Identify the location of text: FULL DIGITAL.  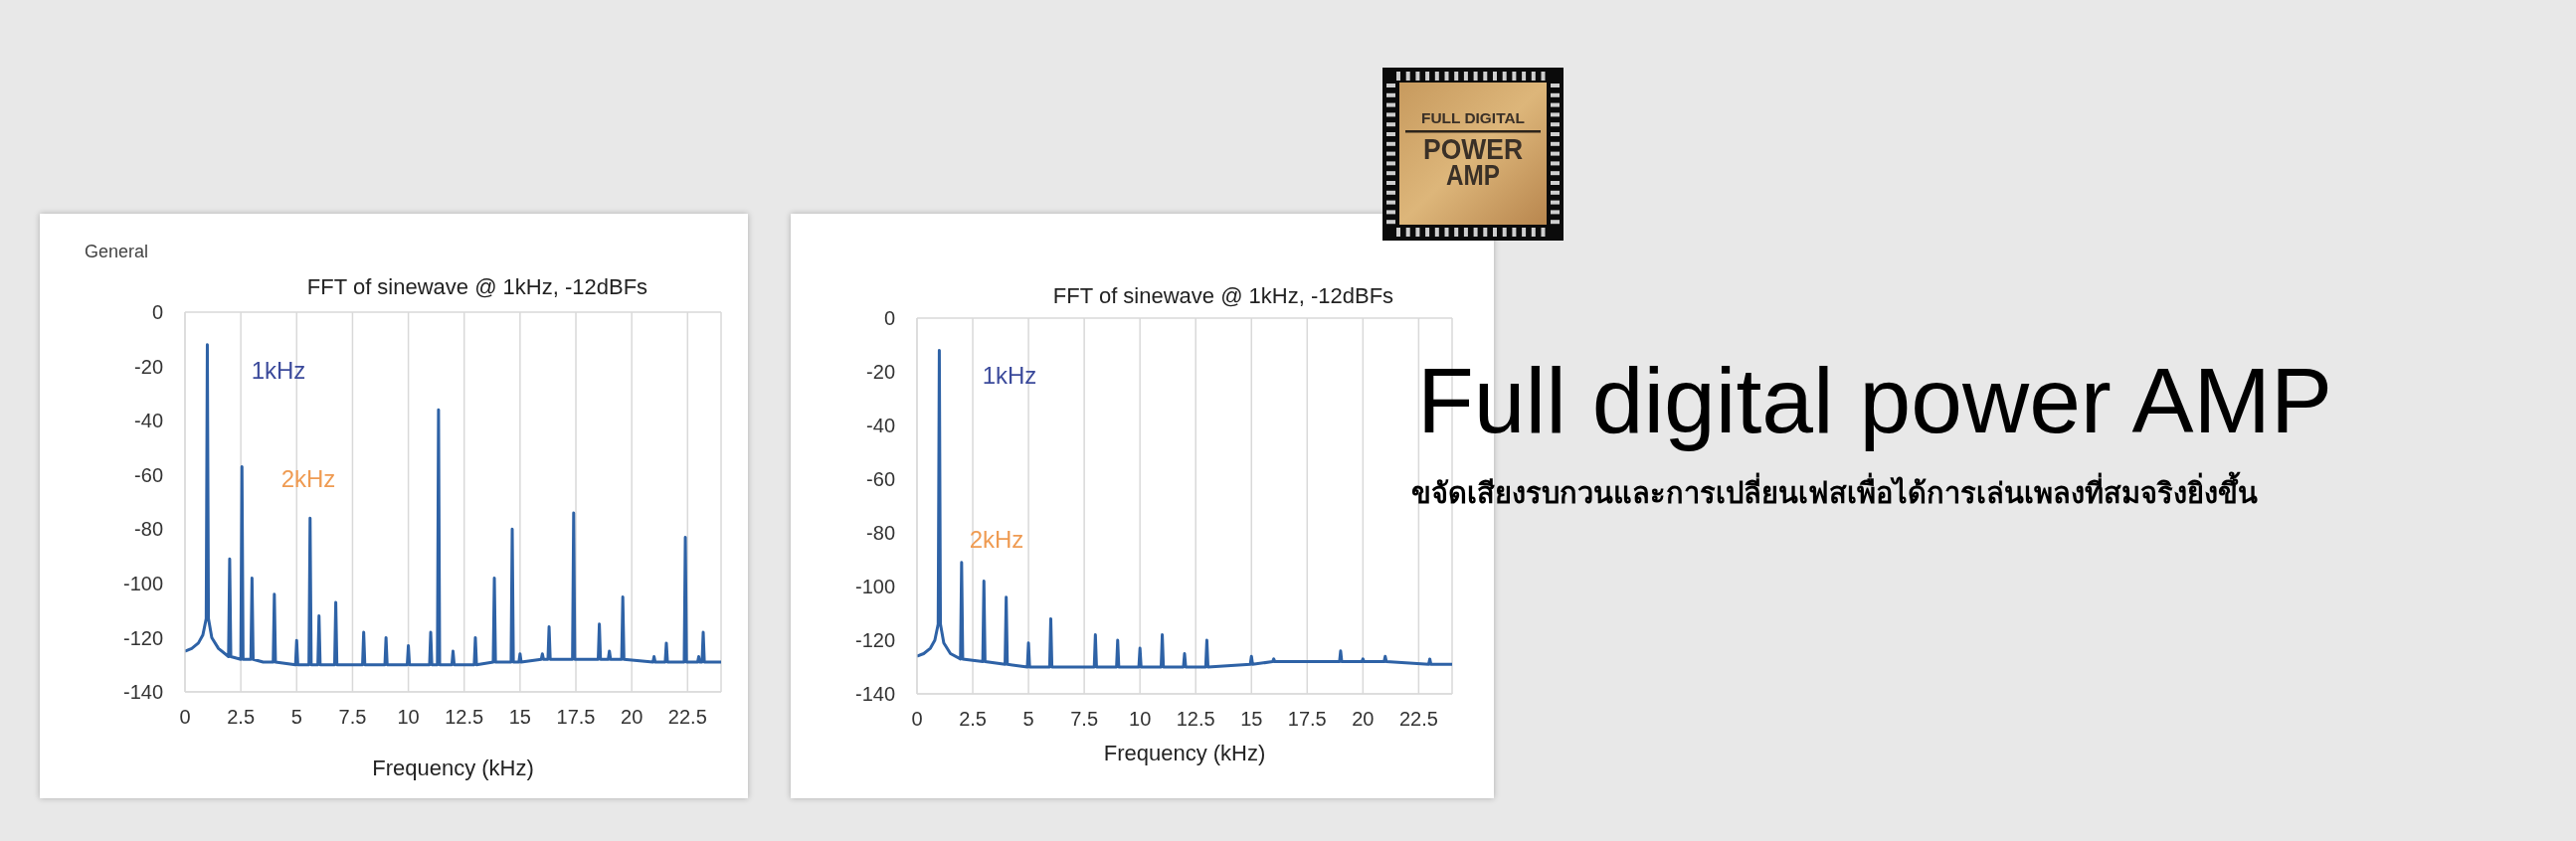
(1473, 117).